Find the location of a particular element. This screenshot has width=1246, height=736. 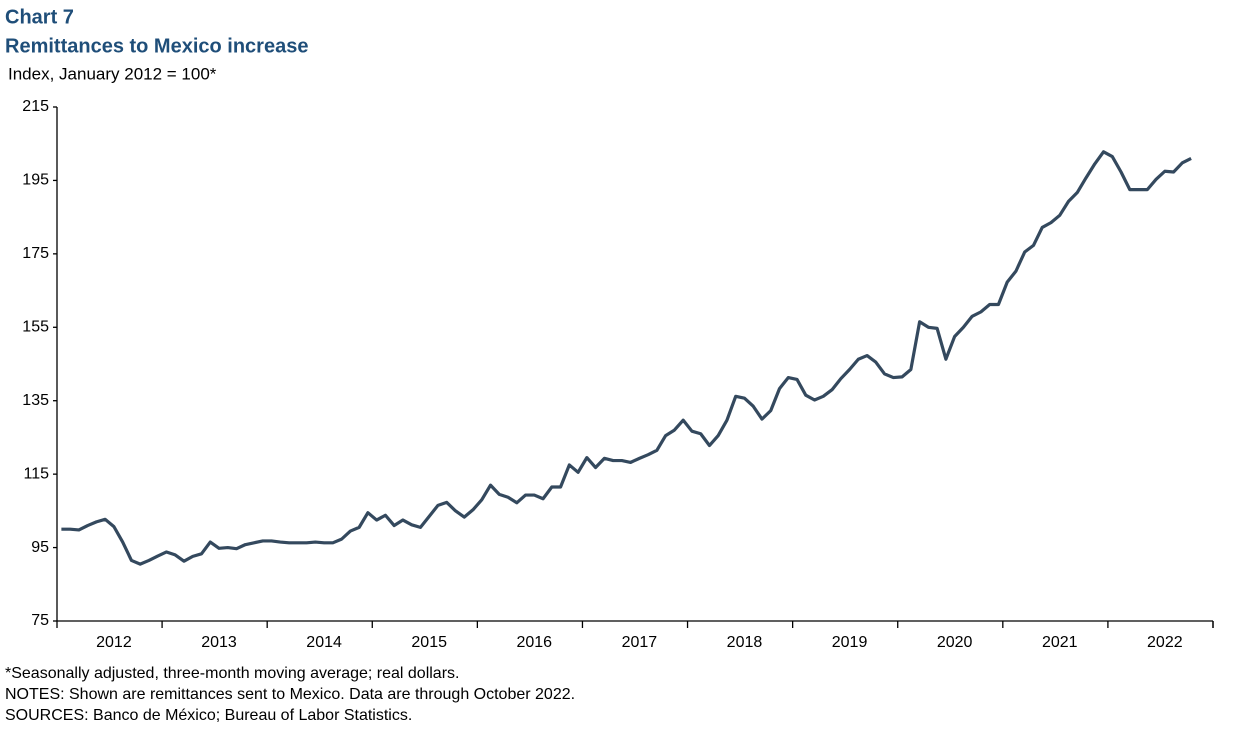

y-tick-label: 75 is located at coordinates (40, 620).